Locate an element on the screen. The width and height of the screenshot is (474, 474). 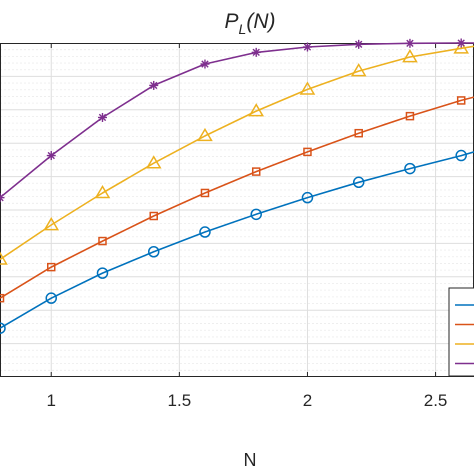
legend-box is located at coordinates (461, 332).